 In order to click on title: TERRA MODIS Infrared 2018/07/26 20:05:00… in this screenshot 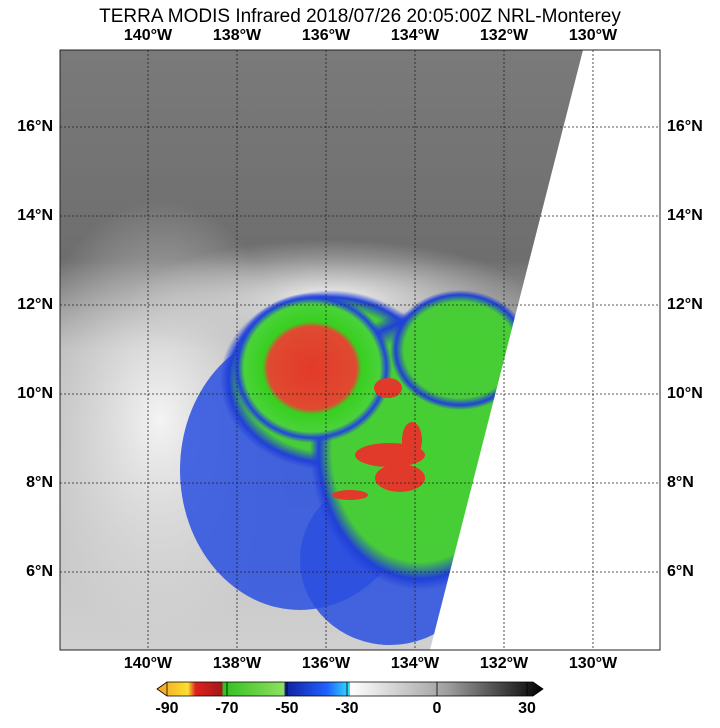, I will do `click(360, 16)`.